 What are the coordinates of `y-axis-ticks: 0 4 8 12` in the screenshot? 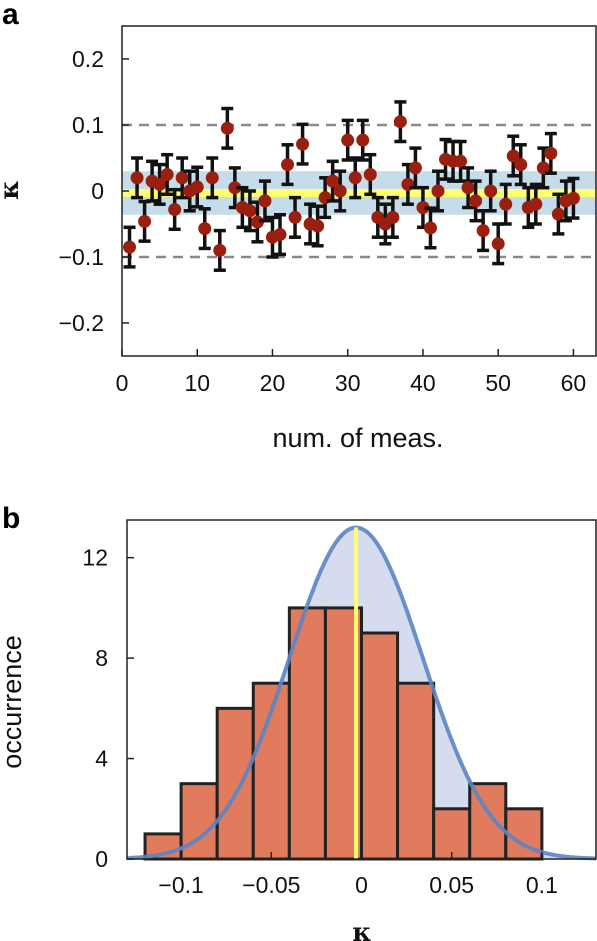 It's located at (108, 708).